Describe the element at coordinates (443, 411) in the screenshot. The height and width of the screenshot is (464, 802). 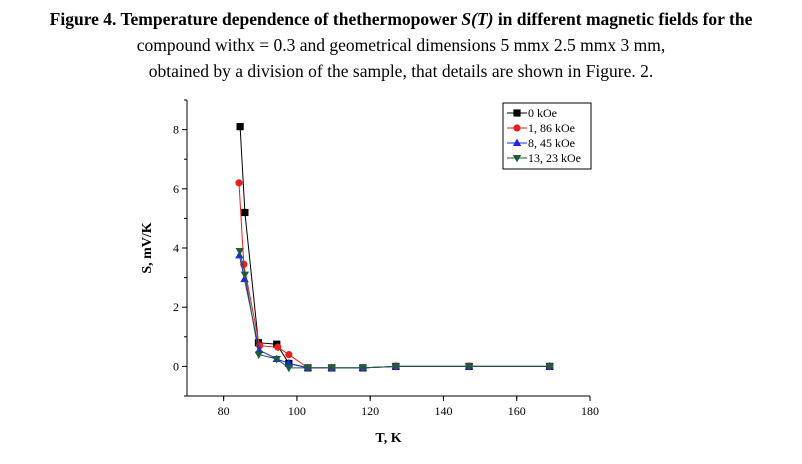
I see `x-tick-label-140: 140` at that location.